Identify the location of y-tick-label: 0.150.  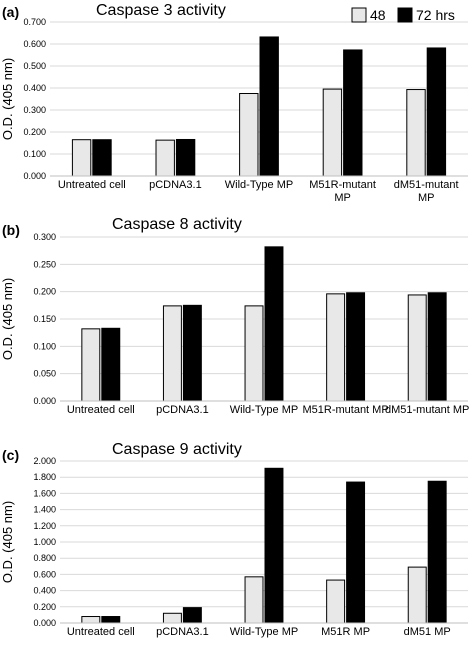
(44, 319).